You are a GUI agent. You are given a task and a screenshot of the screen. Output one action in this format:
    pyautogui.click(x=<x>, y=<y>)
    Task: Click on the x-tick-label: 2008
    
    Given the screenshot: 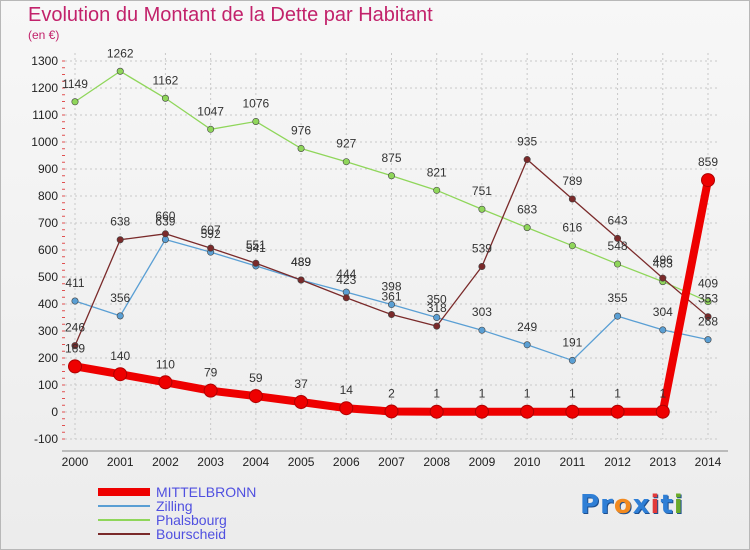 What is the action you would take?
    pyautogui.click(x=436, y=462)
    